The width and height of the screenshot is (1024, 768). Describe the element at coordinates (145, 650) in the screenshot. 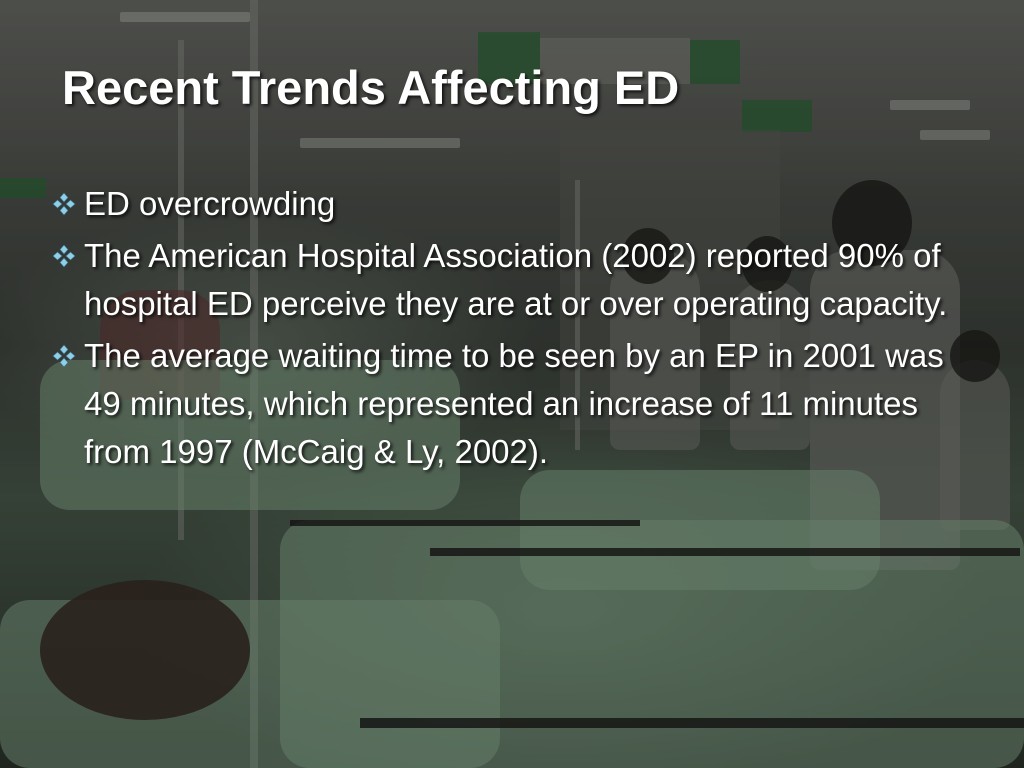

I see `patient-head` at that location.